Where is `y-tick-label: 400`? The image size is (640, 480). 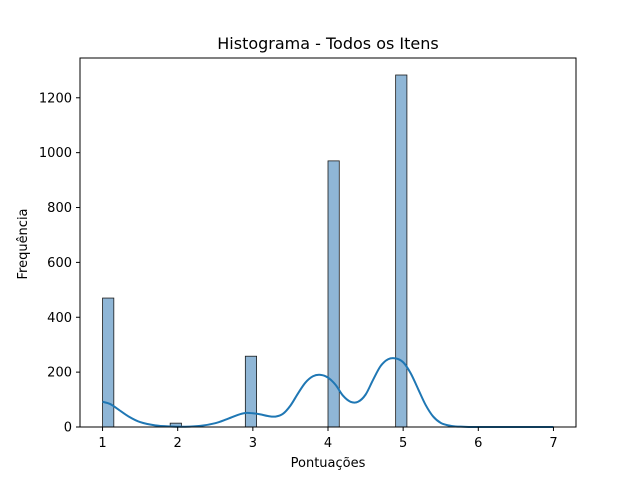 y-tick-label: 400 is located at coordinates (59, 318).